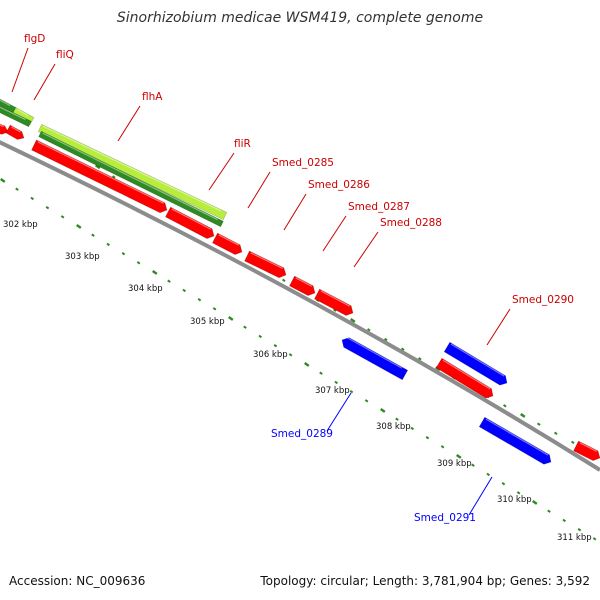 Image resolution: width=600 pixels, height=600 pixels. Describe the element at coordinates (302, 434) in the screenshot. I see `gene-label-Smed_0289: Smed_0289` at that location.